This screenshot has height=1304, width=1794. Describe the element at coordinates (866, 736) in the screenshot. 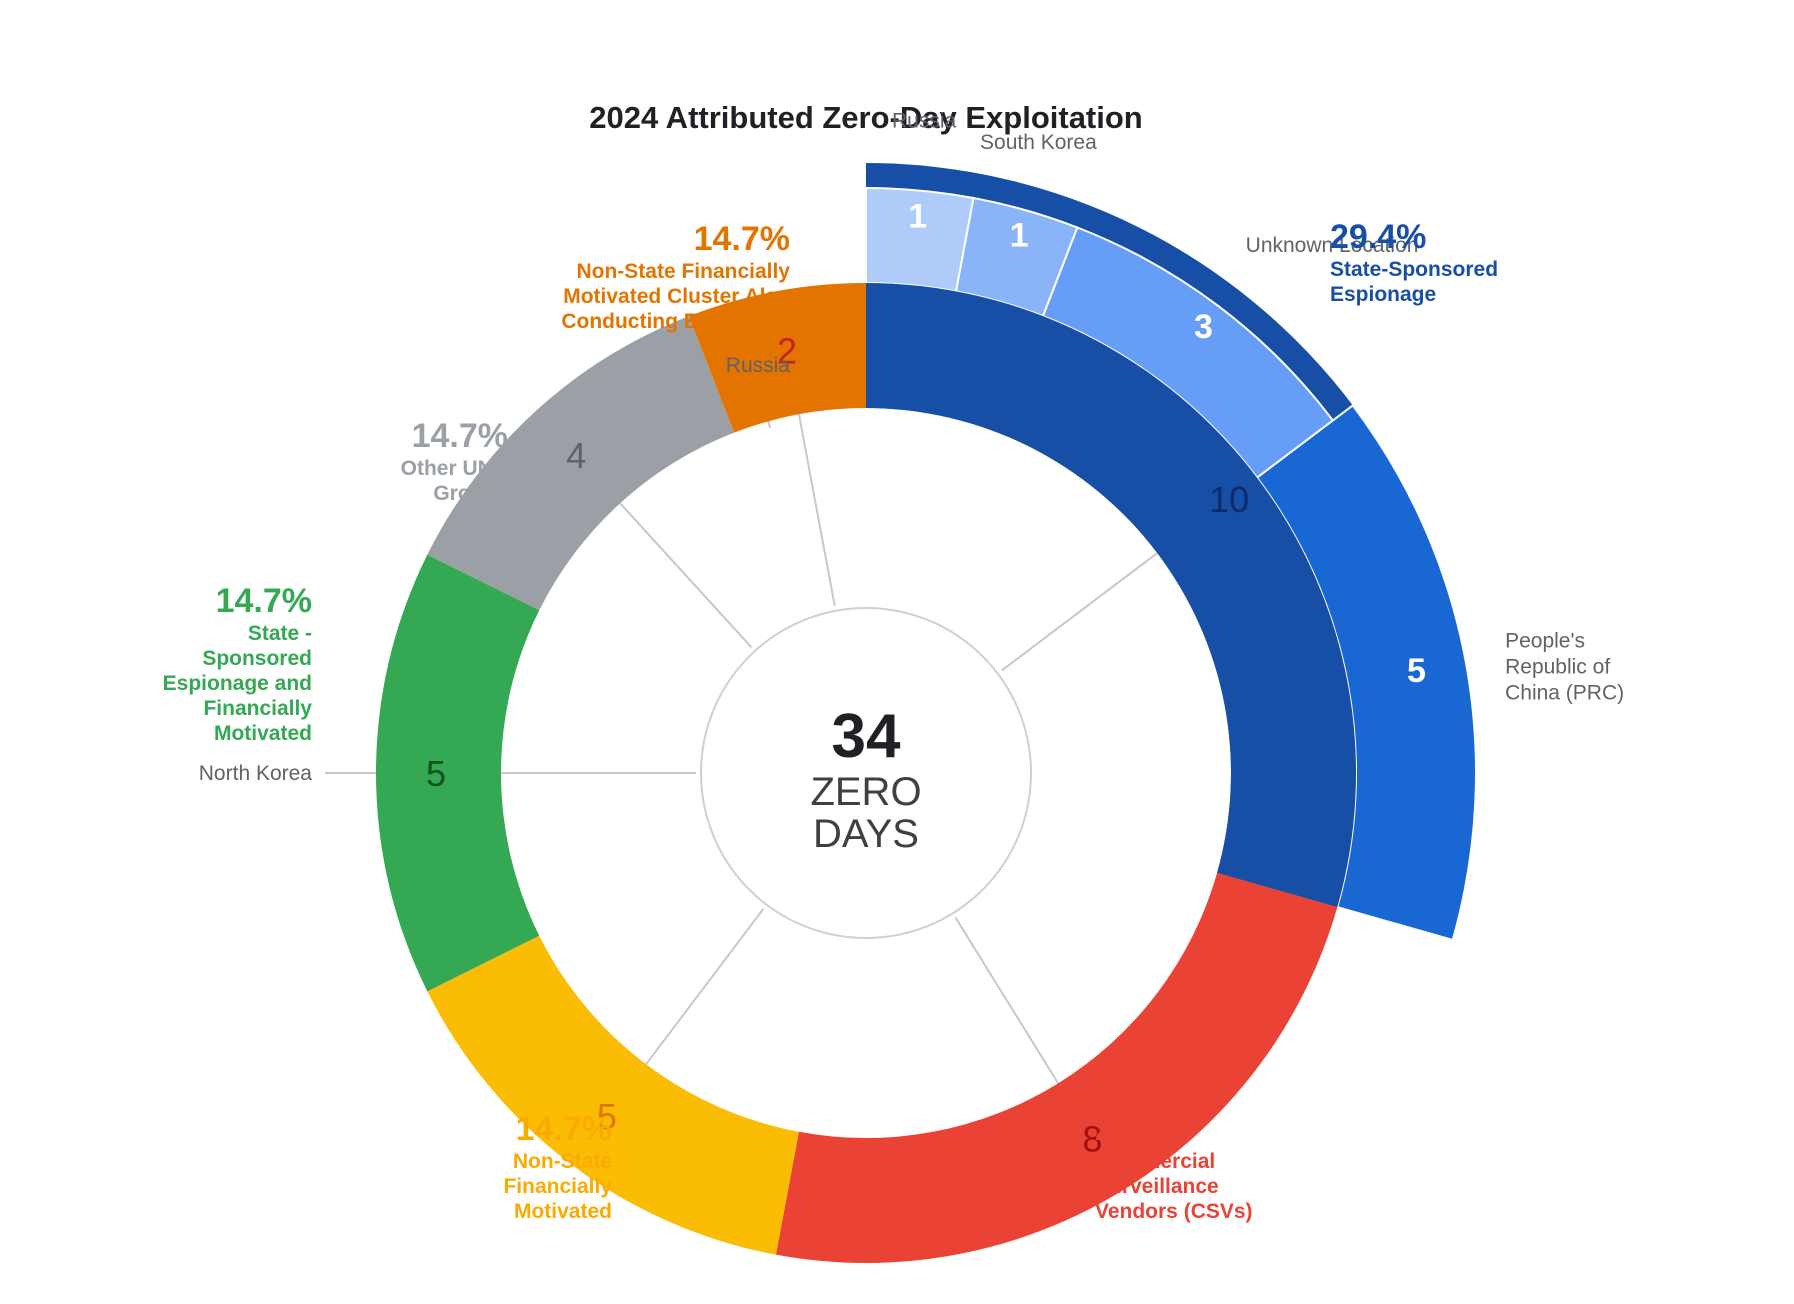

I see `center-total-value: 34` at that location.